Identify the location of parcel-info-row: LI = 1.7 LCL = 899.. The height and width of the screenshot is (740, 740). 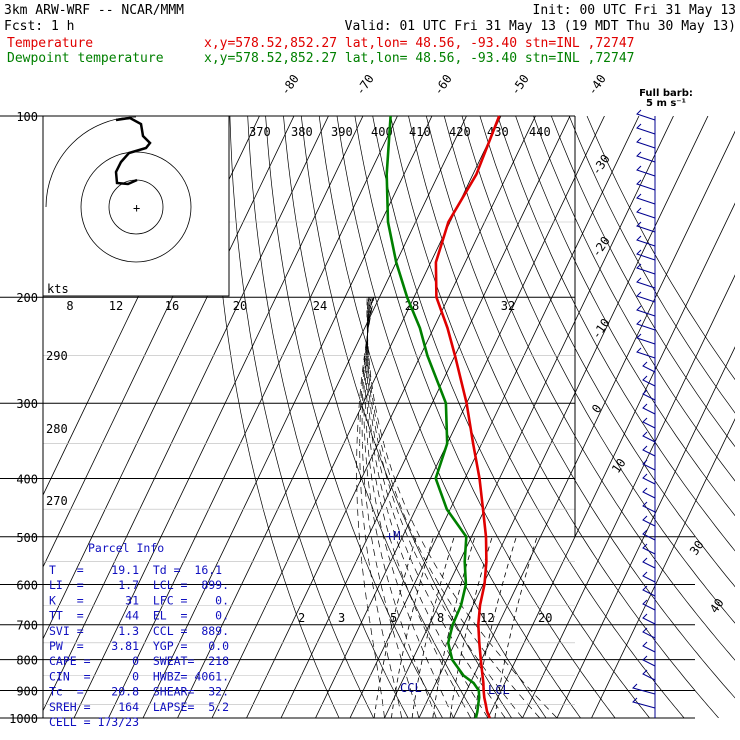
(139, 585).